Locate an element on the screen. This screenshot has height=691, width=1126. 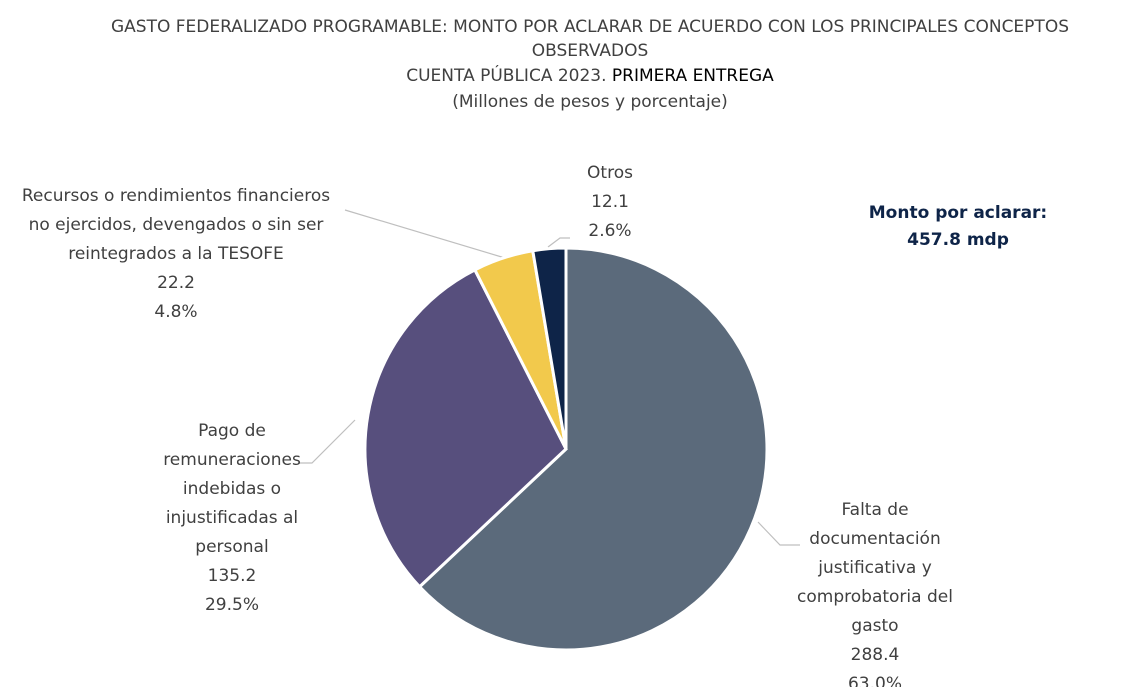
slice-label: Otros is located at coordinates (610, 173).